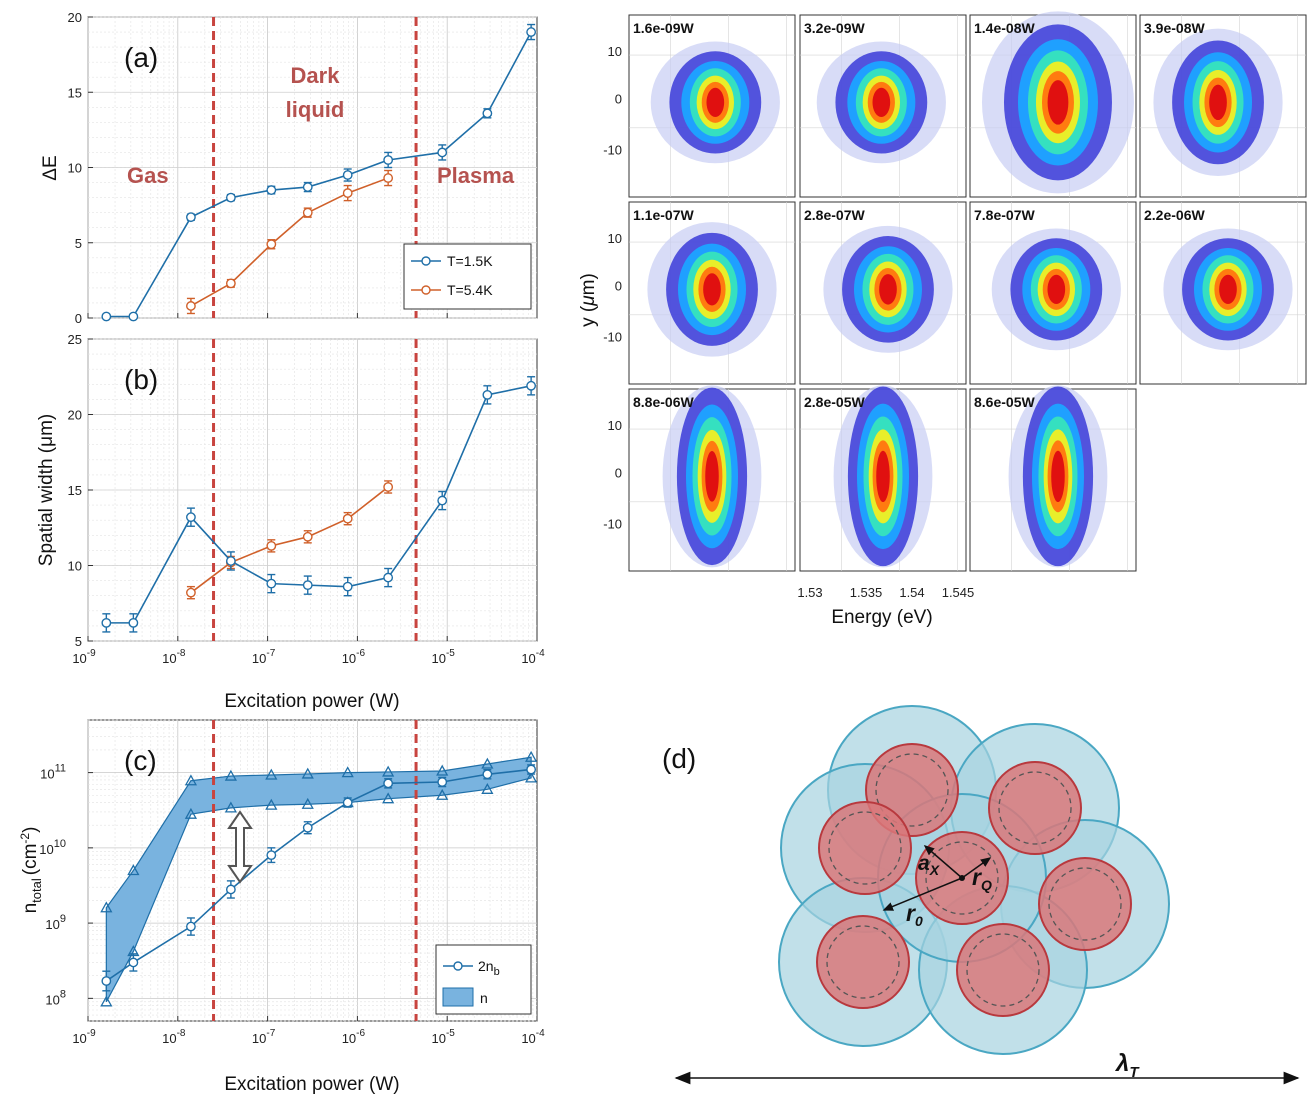 The width and height of the screenshot is (1316, 1103). I want to click on heatmap-panel: 1.1e-07W, so click(712, 293).